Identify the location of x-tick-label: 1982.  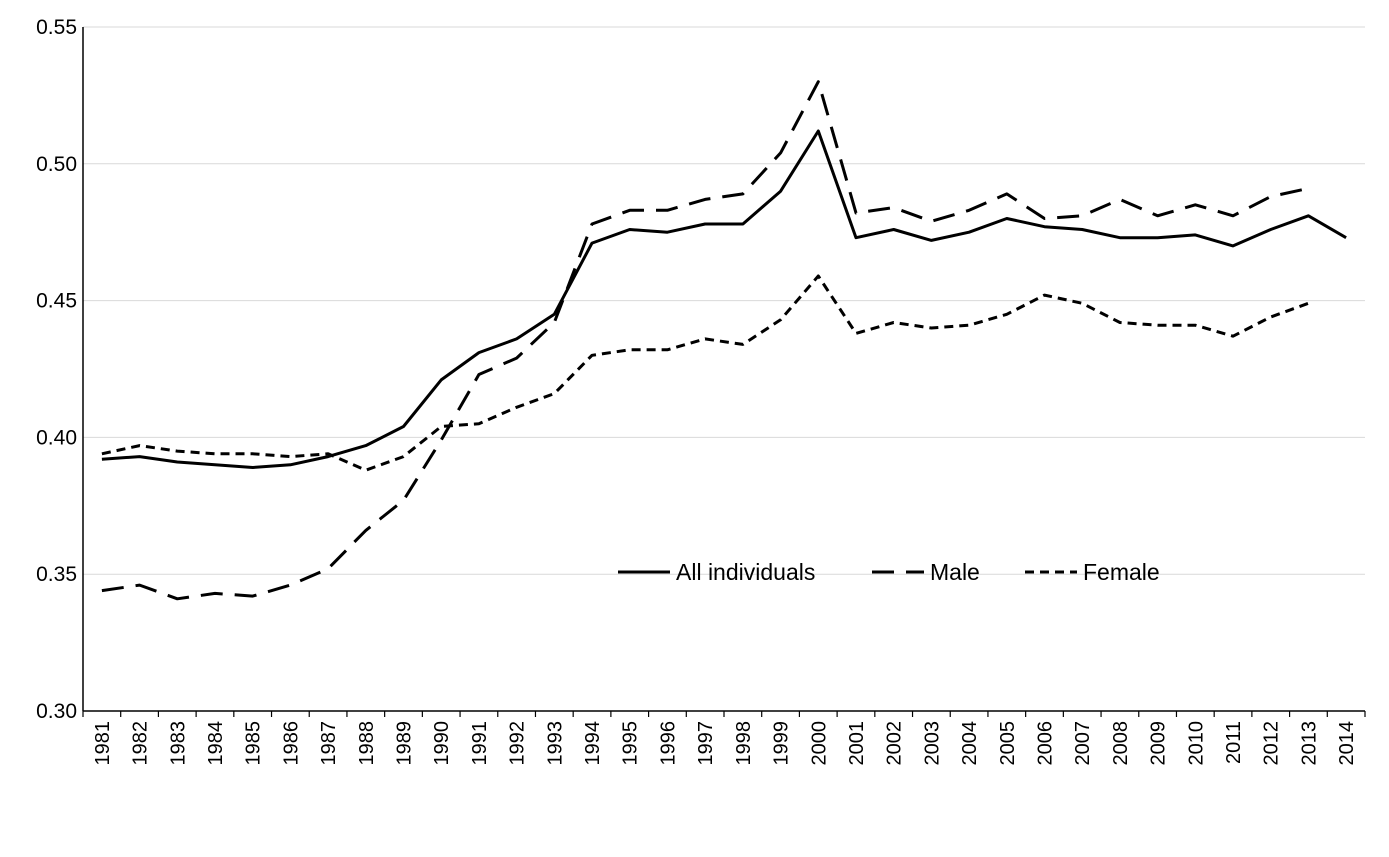
(141, 743).